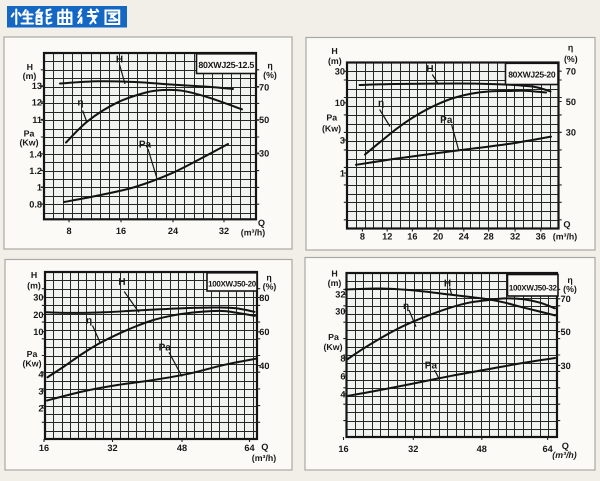 This screenshot has height=481, width=600. I want to click on svg-text: 28, so click(488, 236).